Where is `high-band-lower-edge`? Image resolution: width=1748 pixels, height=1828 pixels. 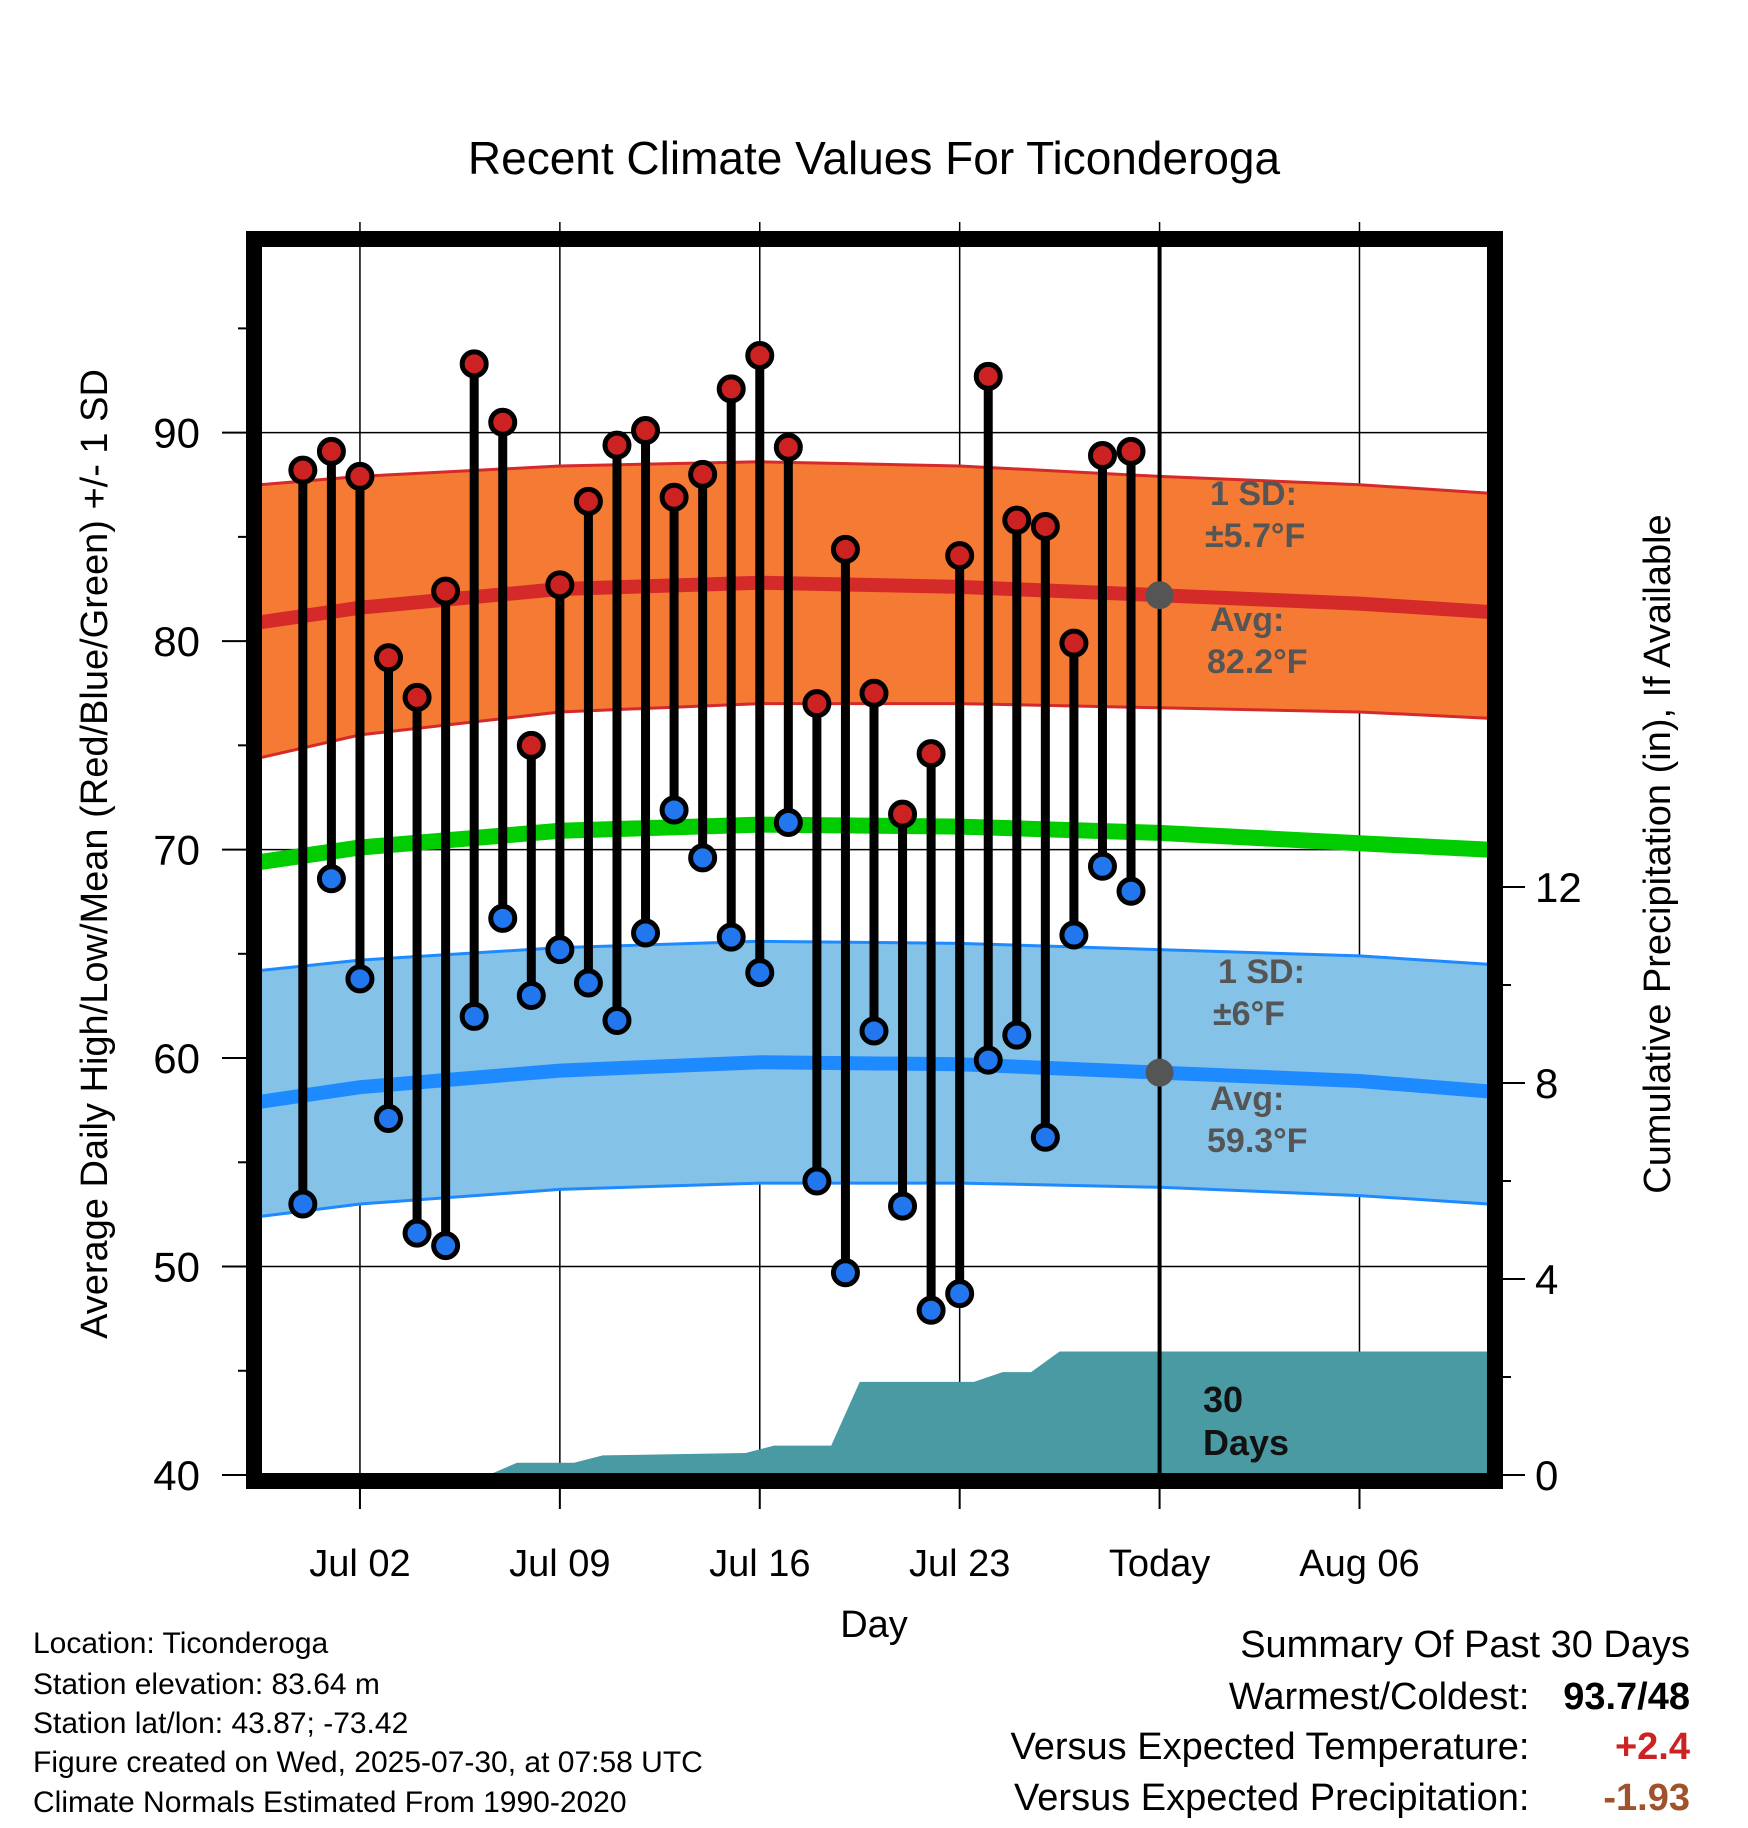
high-band-lower-edge is located at coordinates (874, 731).